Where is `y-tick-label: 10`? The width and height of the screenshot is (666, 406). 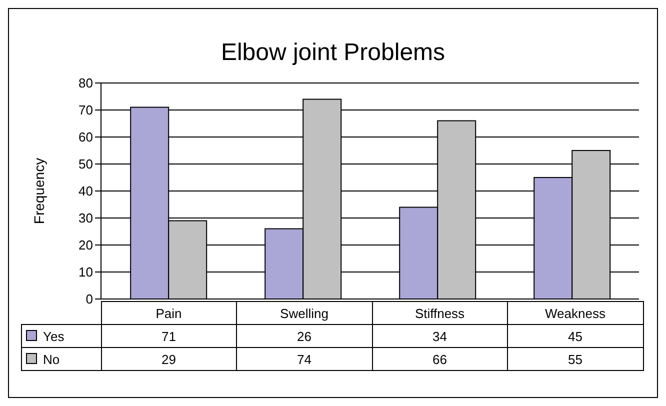
y-tick-label: 10 is located at coordinates (85, 272).